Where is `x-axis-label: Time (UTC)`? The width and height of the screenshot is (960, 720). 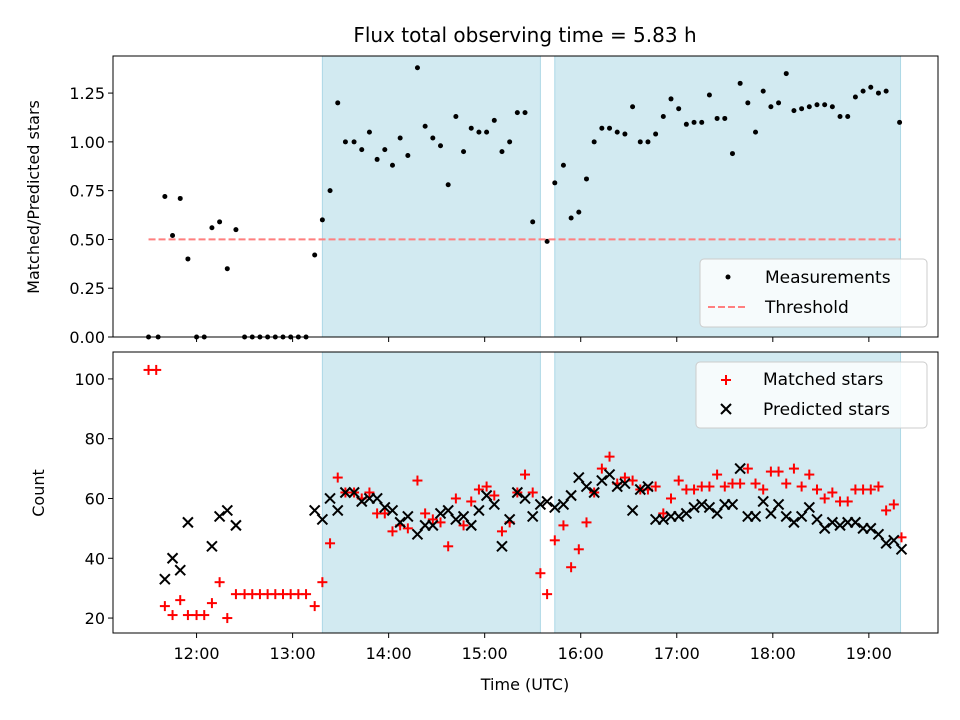
x-axis-label: Time (UTC) is located at coordinates (524, 684).